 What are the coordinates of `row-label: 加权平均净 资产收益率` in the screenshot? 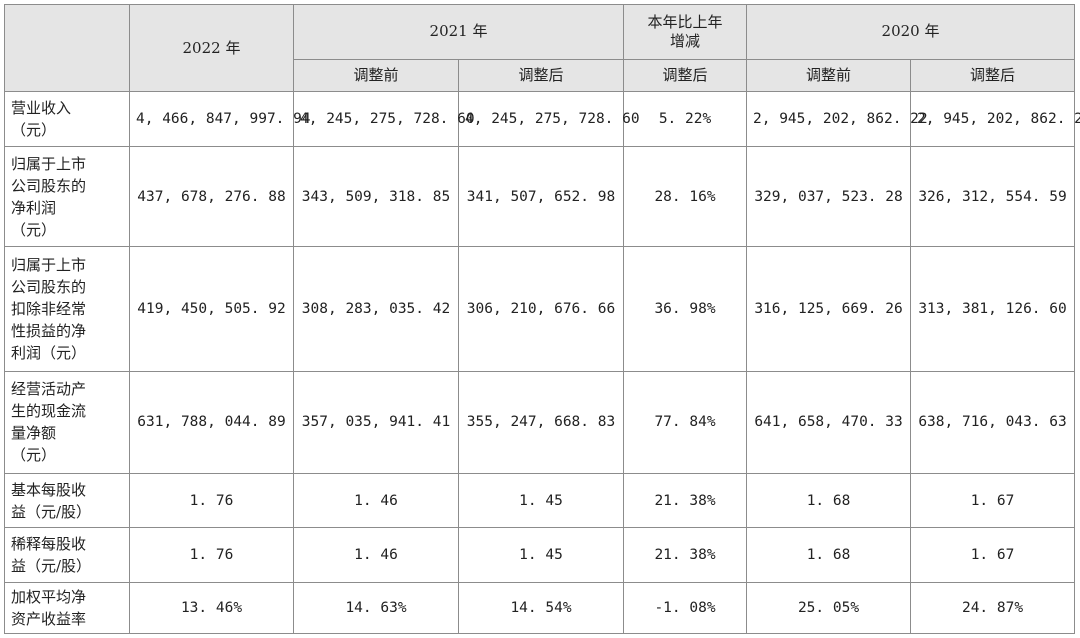 It's located at (67, 608).